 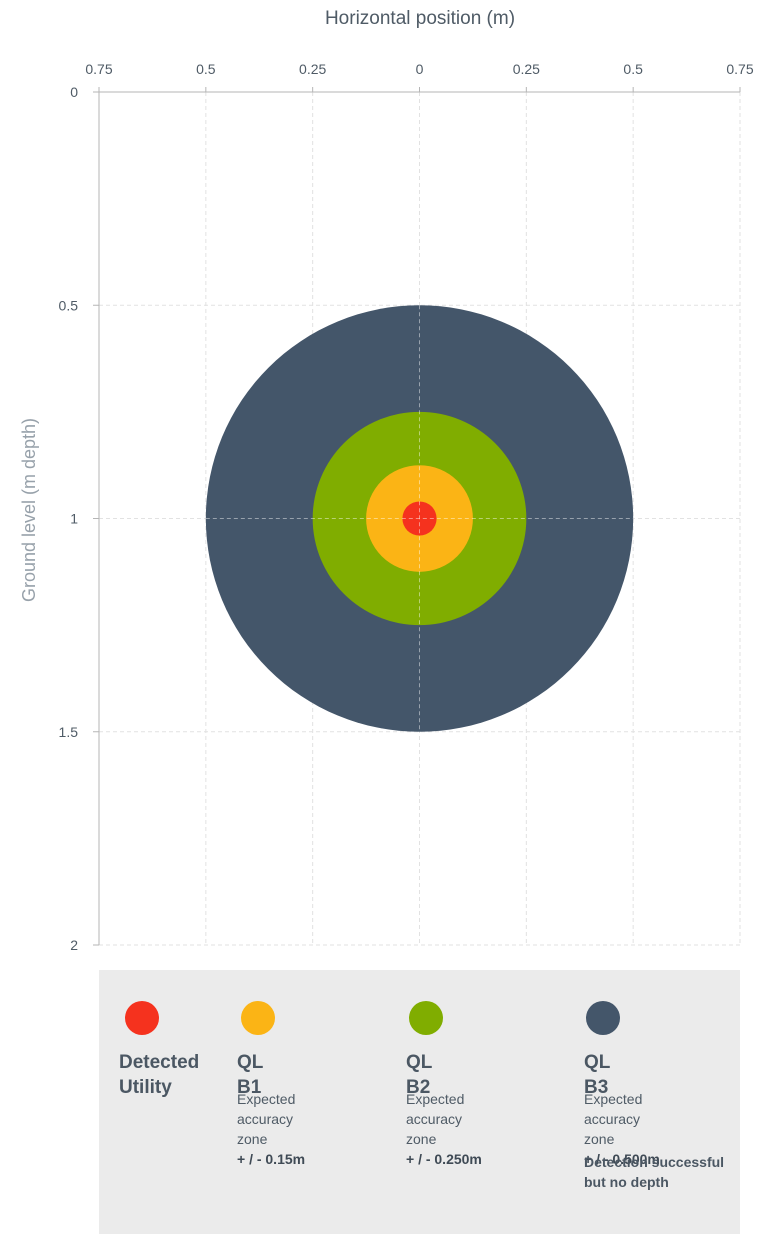 I want to click on legend-label-ql-b1: QL B1, so click(x=250, y=1075).